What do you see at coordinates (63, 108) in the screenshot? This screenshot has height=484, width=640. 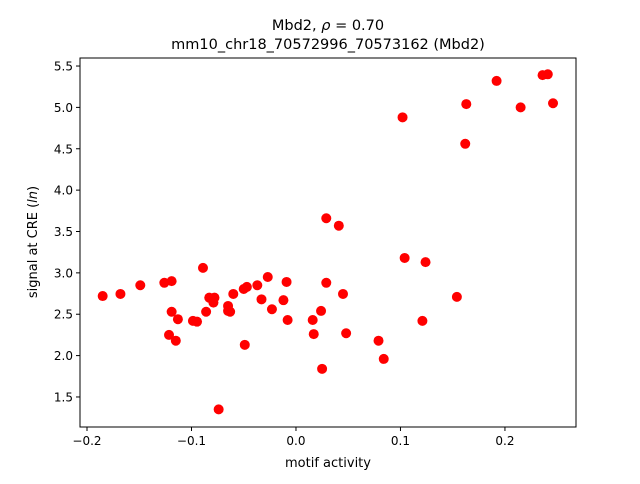 I see `y-tick-label: 5.0` at bounding box center [63, 108].